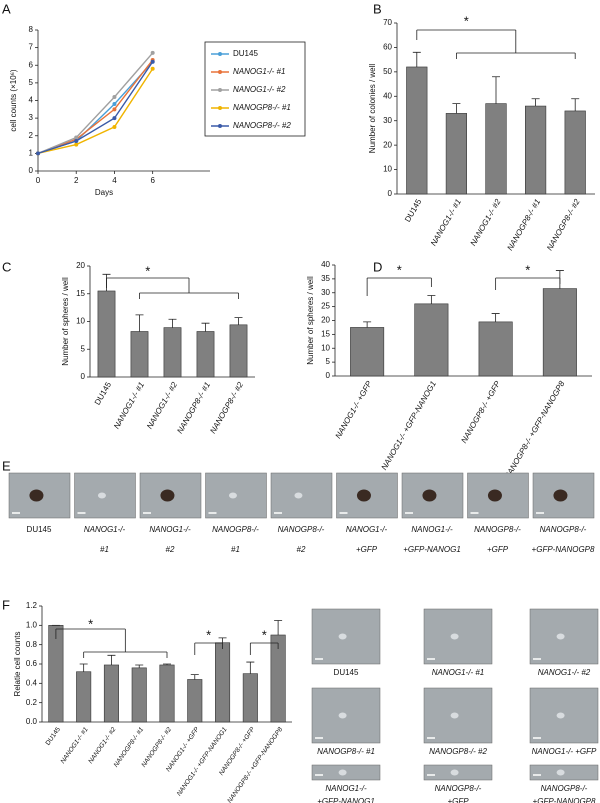  I want to click on panel-letter: C, so click(6, 266).